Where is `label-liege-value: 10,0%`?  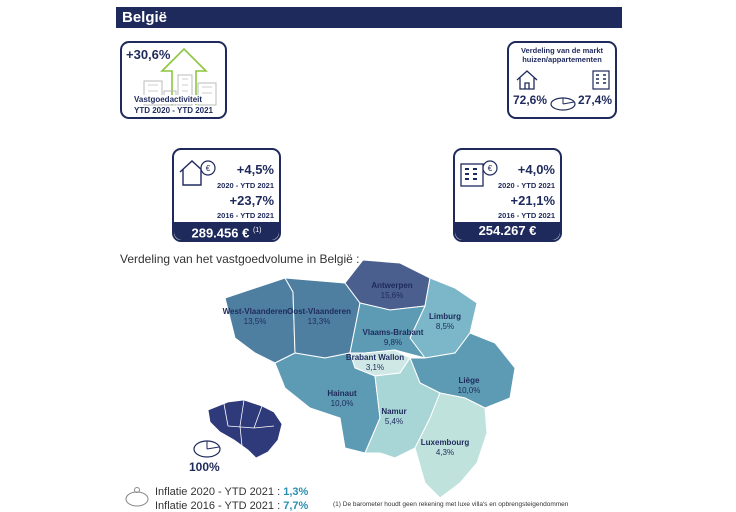
label-liege-value: 10,0% is located at coordinates (469, 390).